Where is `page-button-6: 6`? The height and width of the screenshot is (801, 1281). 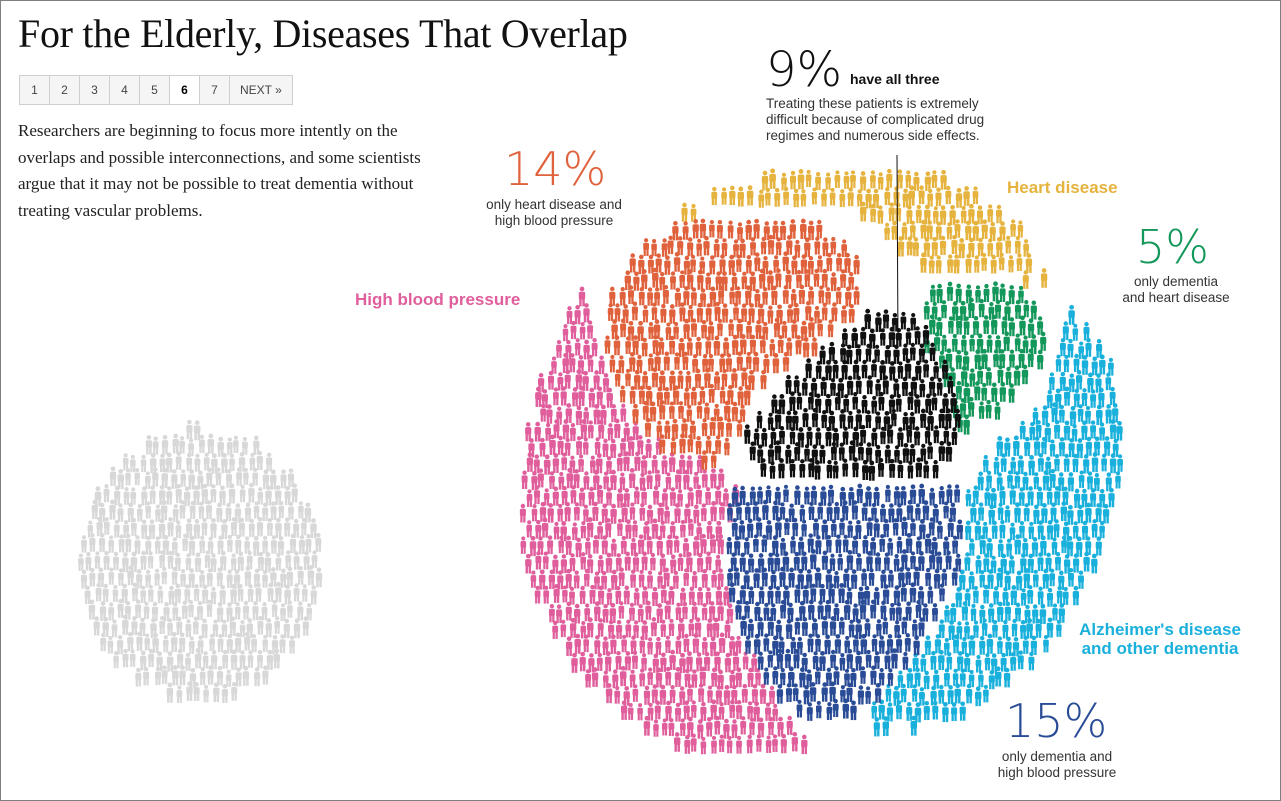 page-button-6: 6 is located at coordinates (184, 90).